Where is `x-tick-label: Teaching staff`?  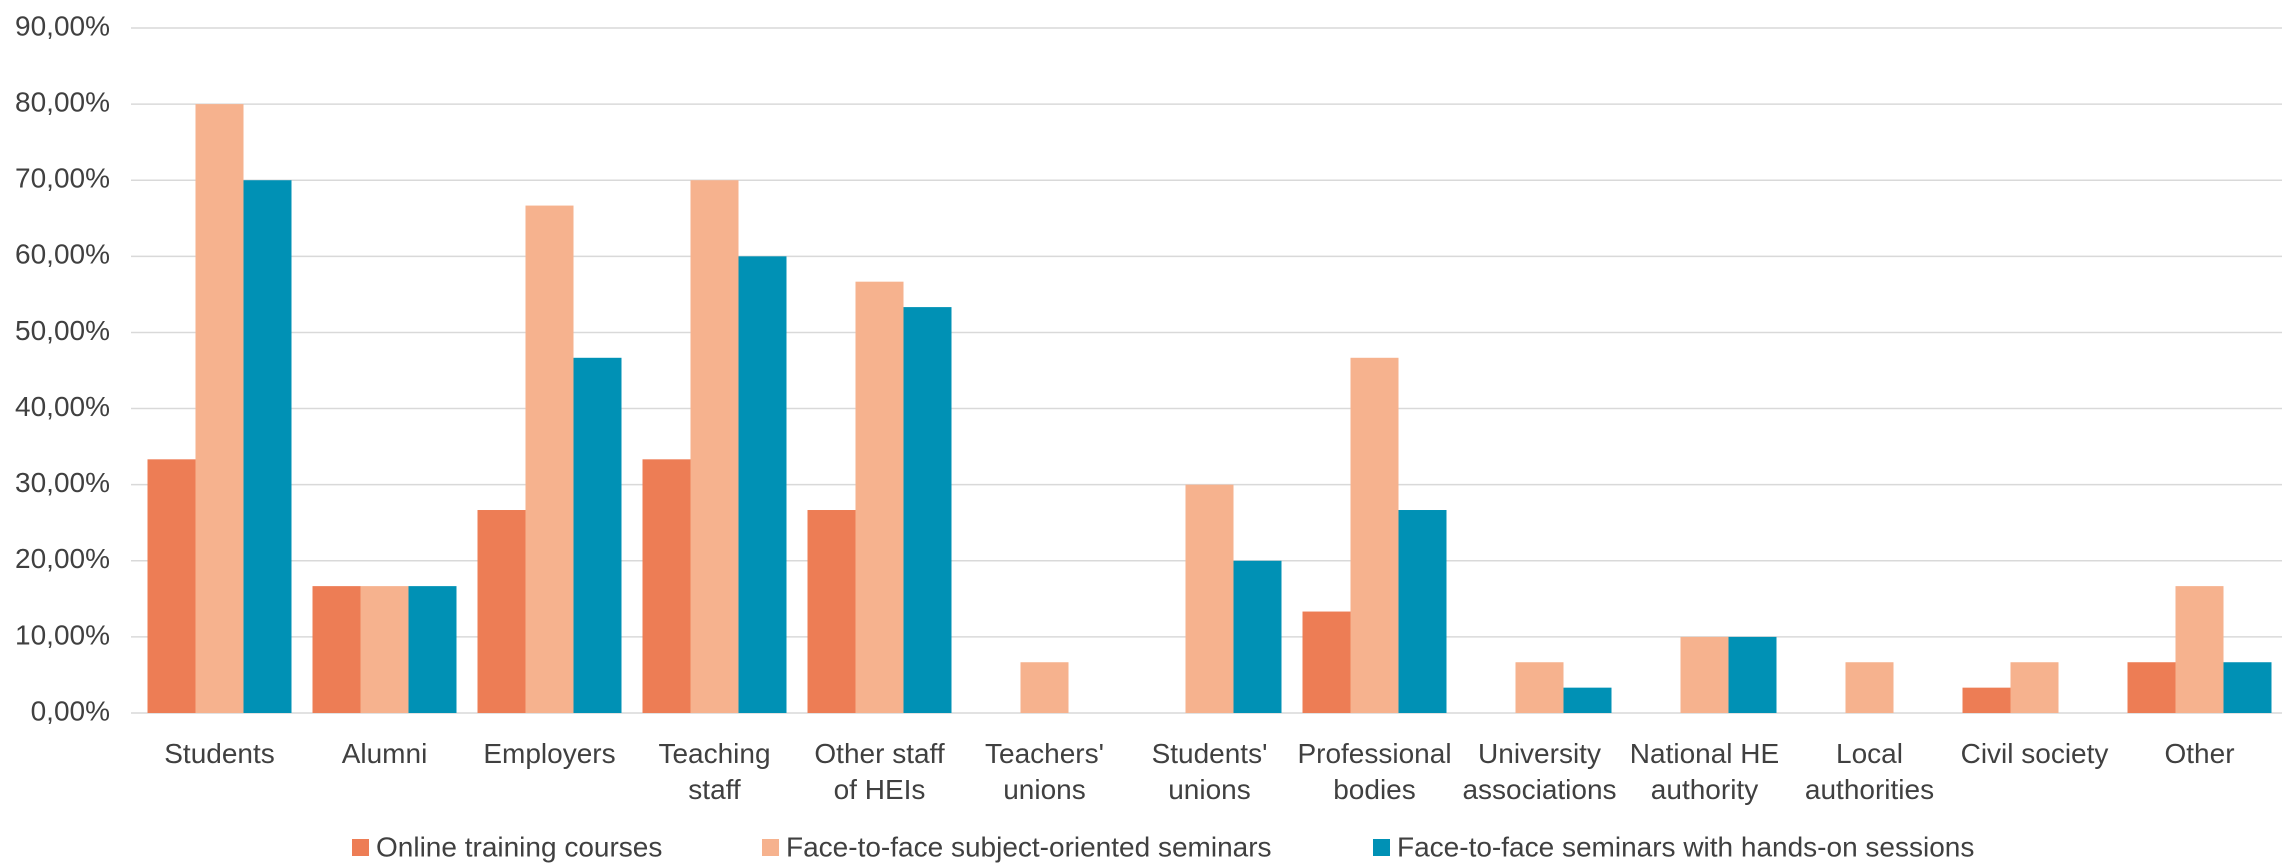
x-tick-label: Teaching staff is located at coordinates (714, 771).